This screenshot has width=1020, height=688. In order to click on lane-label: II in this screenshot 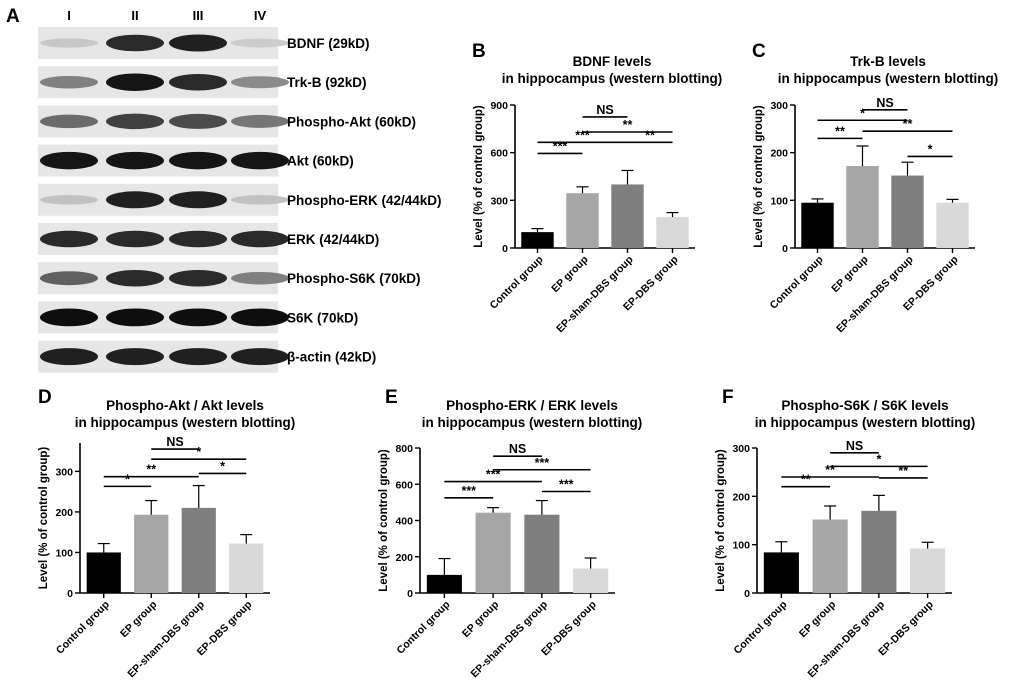, I will do `click(134, 15)`.